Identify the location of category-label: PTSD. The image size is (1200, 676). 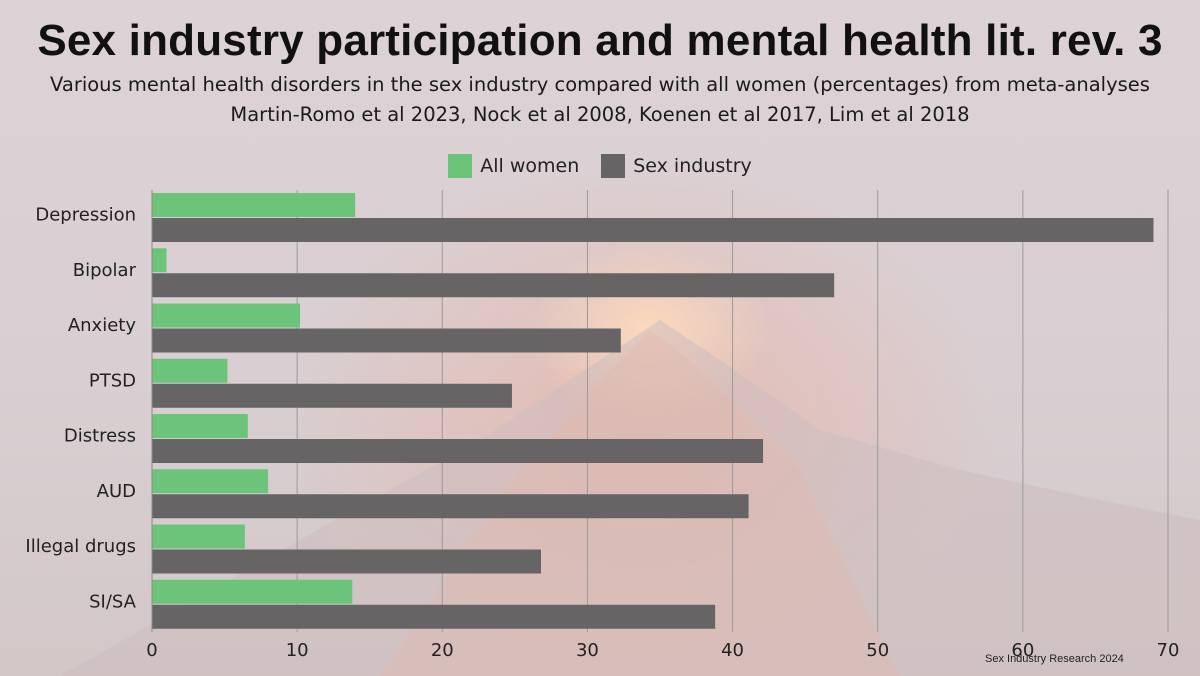
(112, 380).